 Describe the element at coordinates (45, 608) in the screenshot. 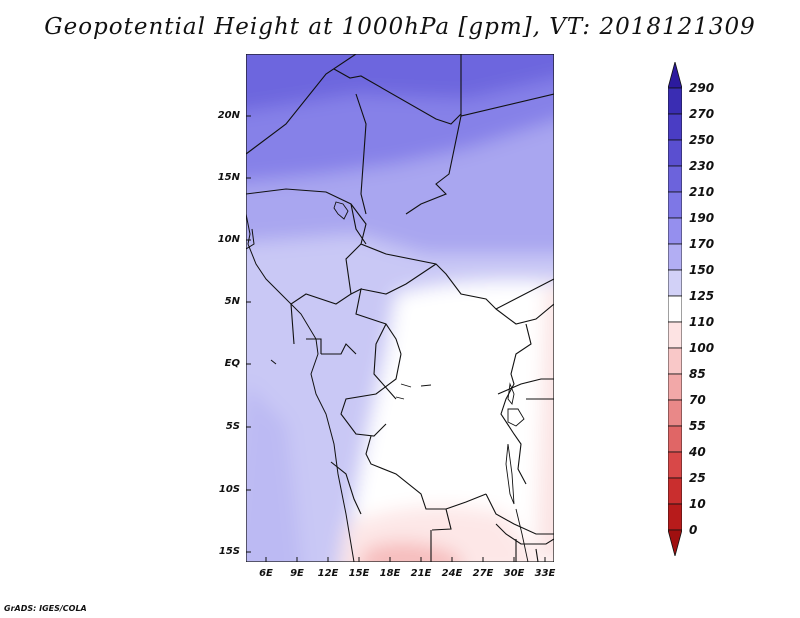

I see `credit-text: GrADS: IGES/COLA` at that location.